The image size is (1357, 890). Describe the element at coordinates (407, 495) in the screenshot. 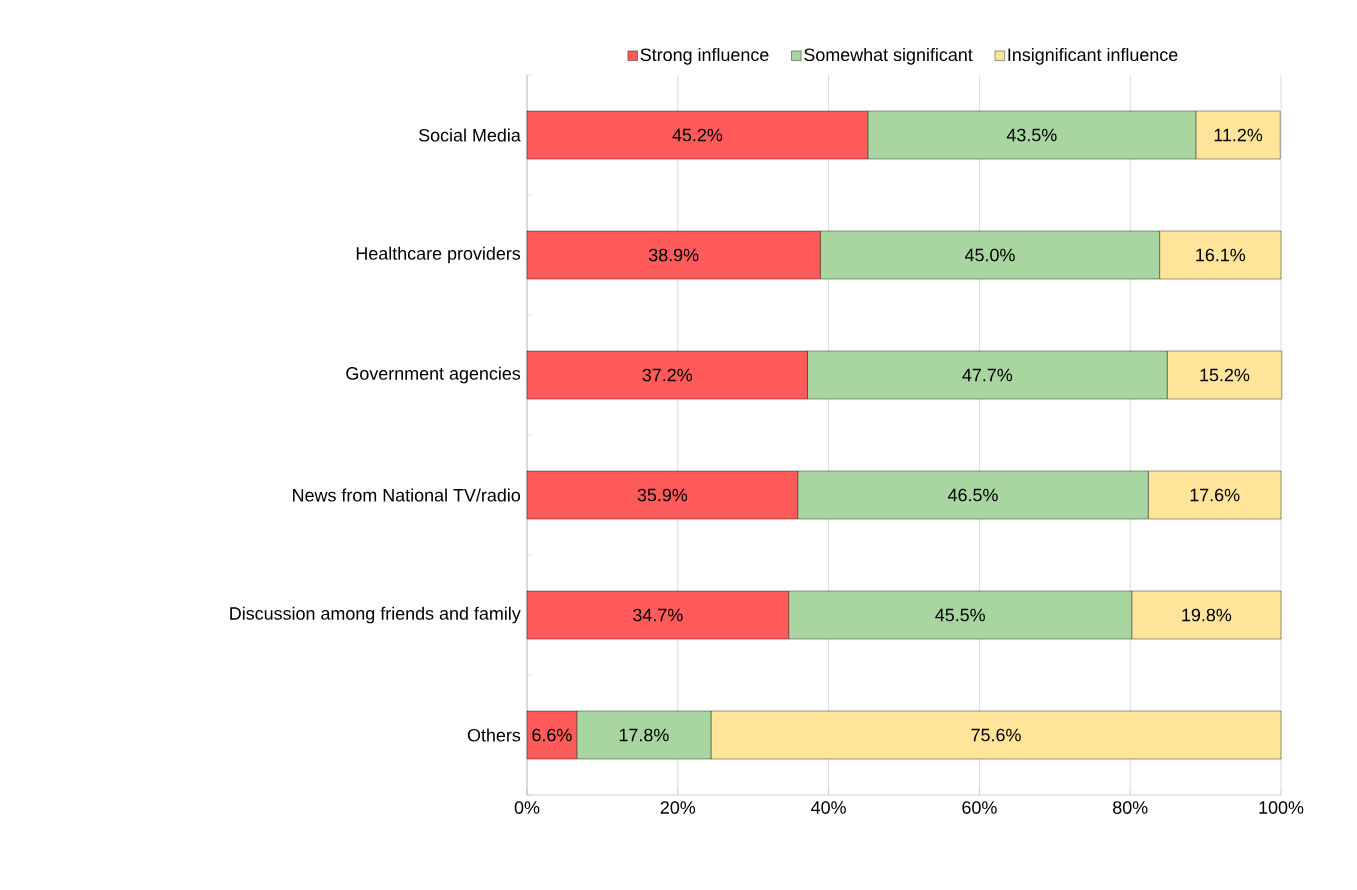

I see `y-tick-label: News from National TV/radio` at that location.